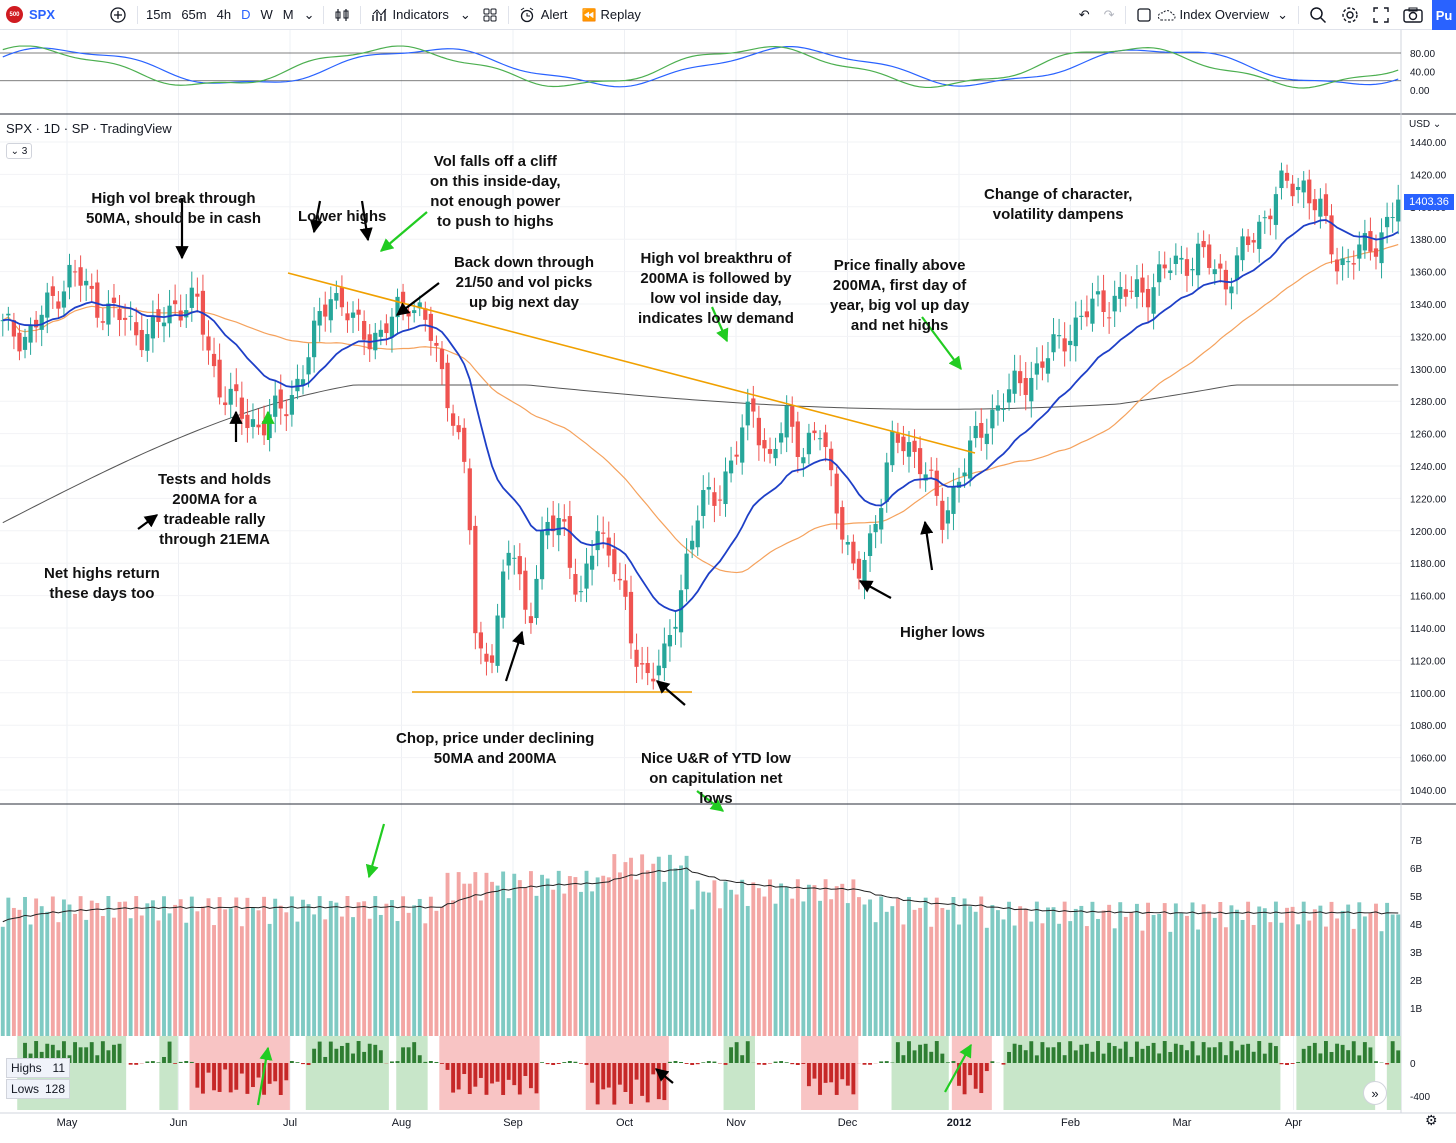 Image resolution: width=1456 pixels, height=1143 pixels. I want to click on settings-button, so click(1350, 15).